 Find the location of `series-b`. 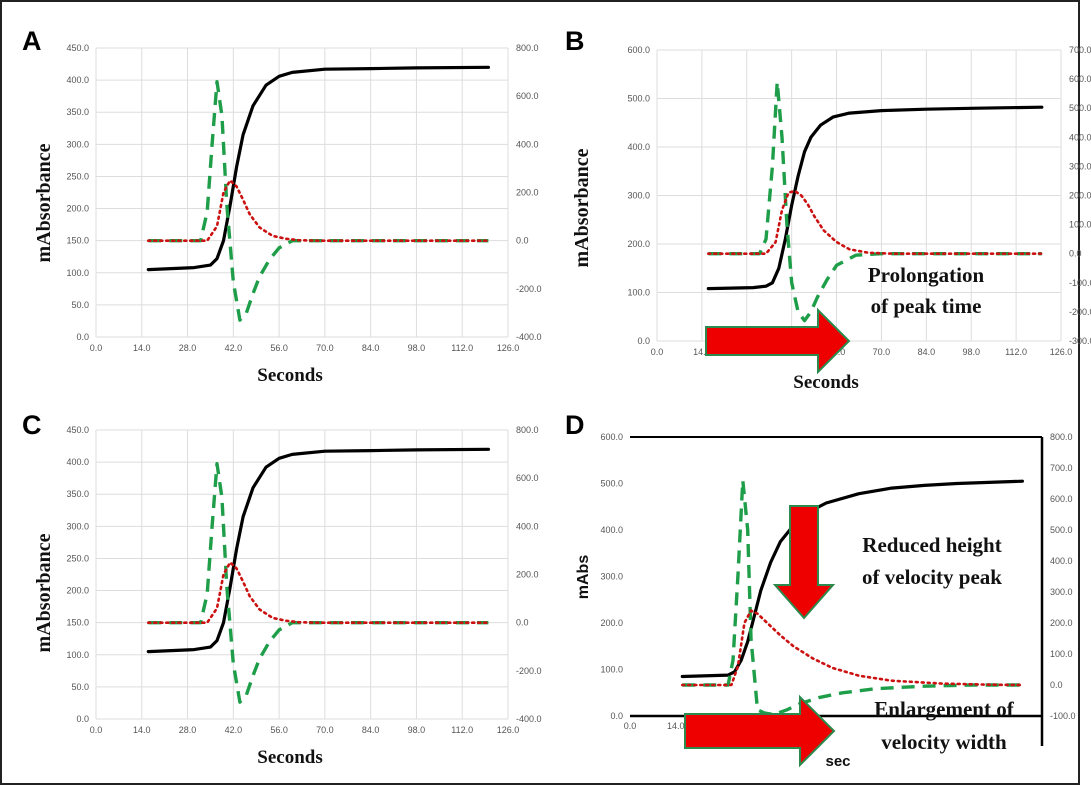

series-b is located at coordinates (875, 201).